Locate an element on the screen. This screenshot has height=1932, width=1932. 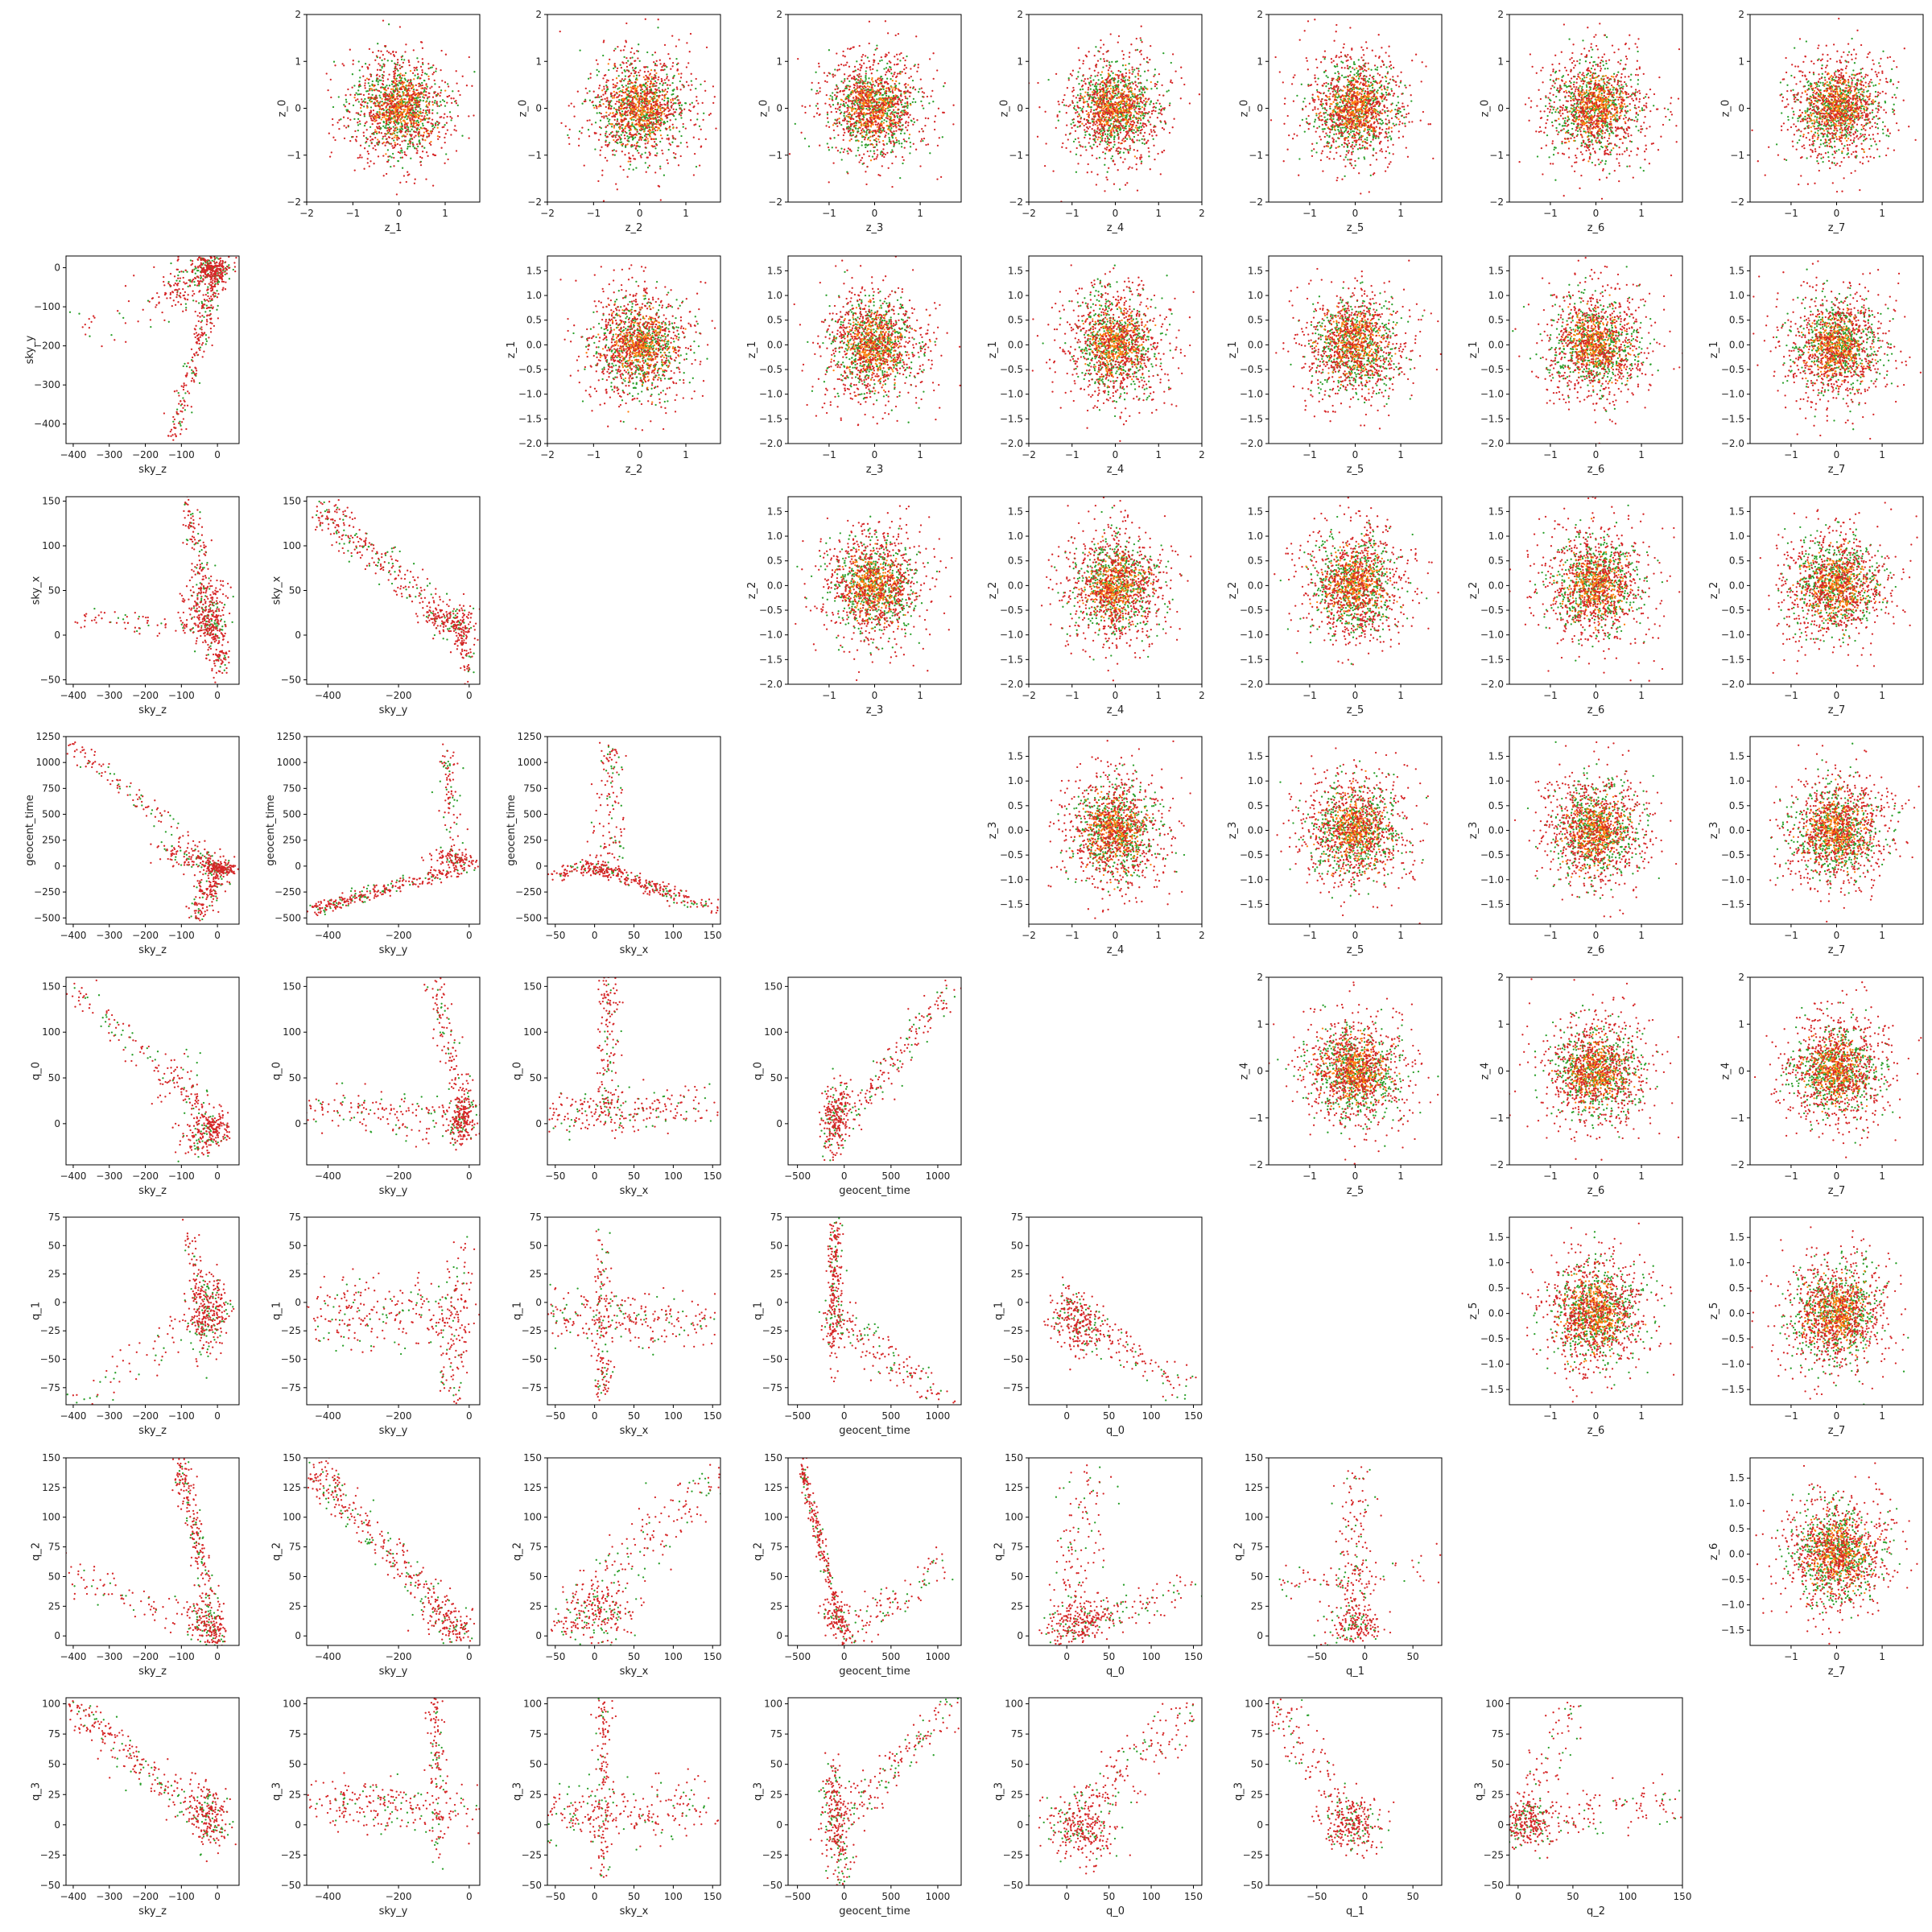
y-tick-label: 1 is located at coordinates (779, 61).